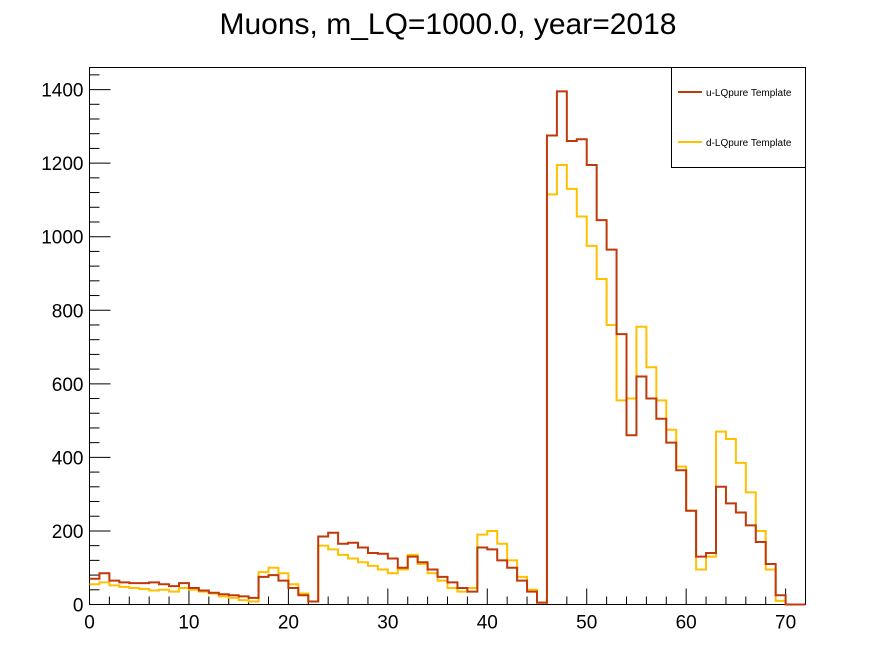  I want to click on x-tick-label: 10, so click(188, 623).